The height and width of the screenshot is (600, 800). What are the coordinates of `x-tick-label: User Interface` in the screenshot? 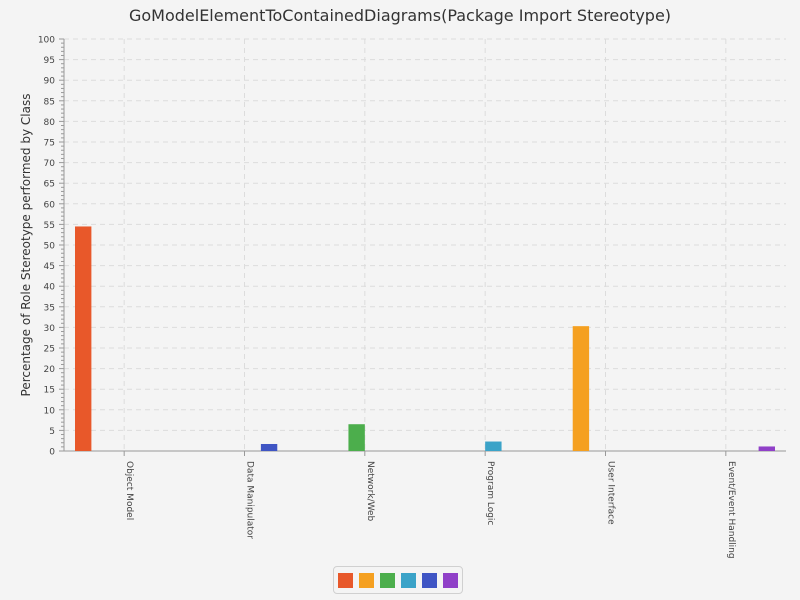 It's located at (611, 493).